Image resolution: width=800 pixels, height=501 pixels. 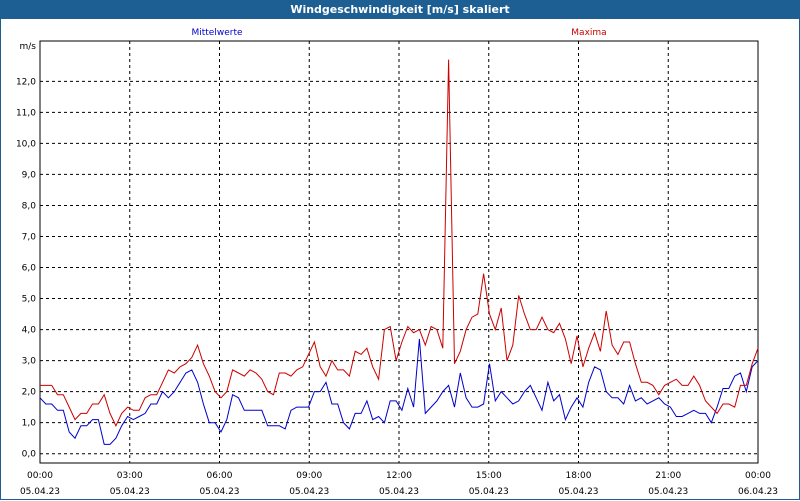 I want to click on y-tick-label: 11,0, so click(x=26, y=113).